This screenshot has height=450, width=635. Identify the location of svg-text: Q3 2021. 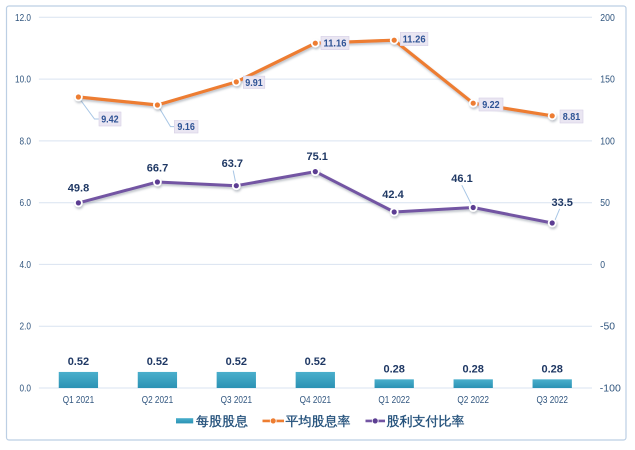
(237, 400).